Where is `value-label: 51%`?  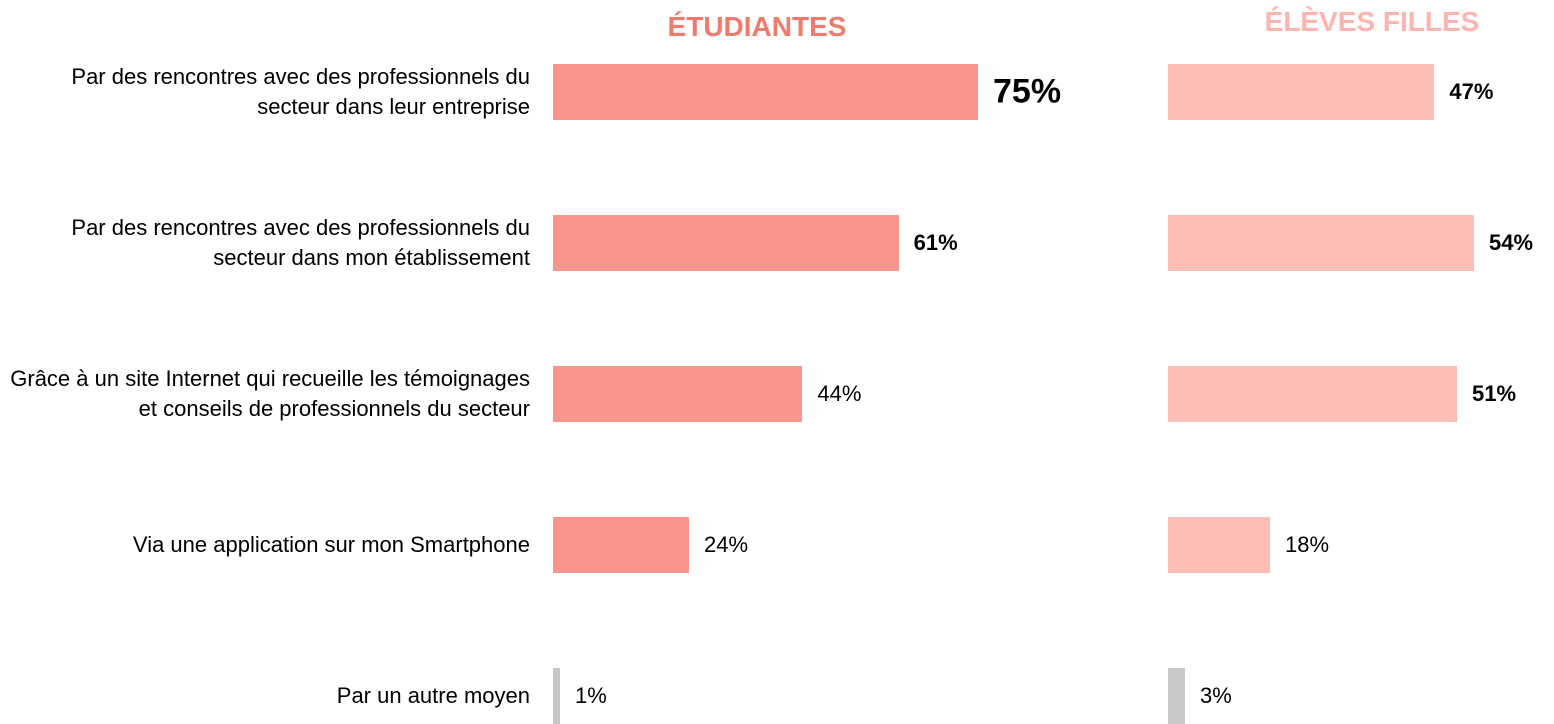 value-label: 51% is located at coordinates (1494, 393).